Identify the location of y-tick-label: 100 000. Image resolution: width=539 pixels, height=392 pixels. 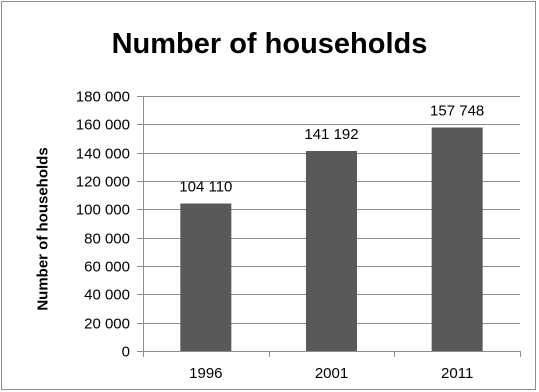
(103, 210).